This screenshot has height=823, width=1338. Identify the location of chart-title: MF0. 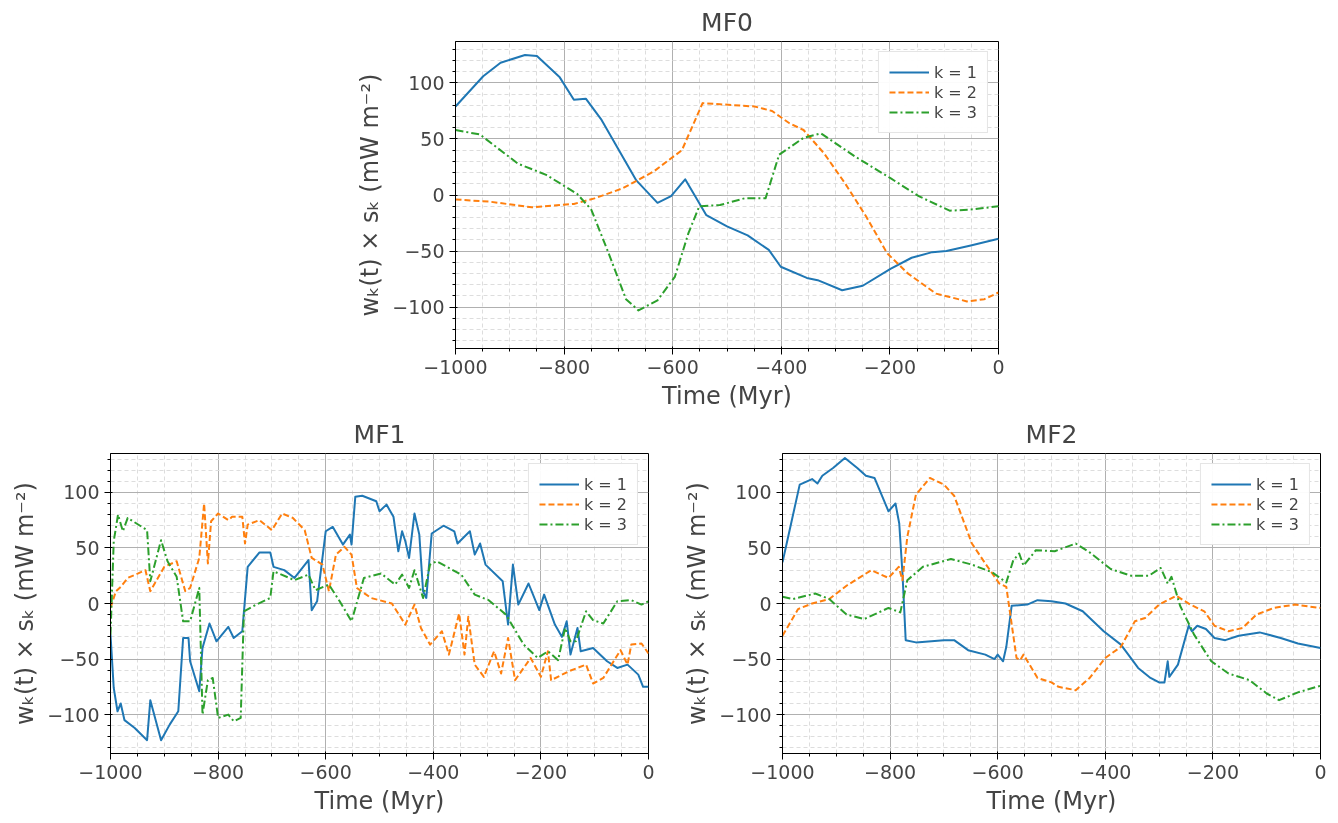
(727, 22).